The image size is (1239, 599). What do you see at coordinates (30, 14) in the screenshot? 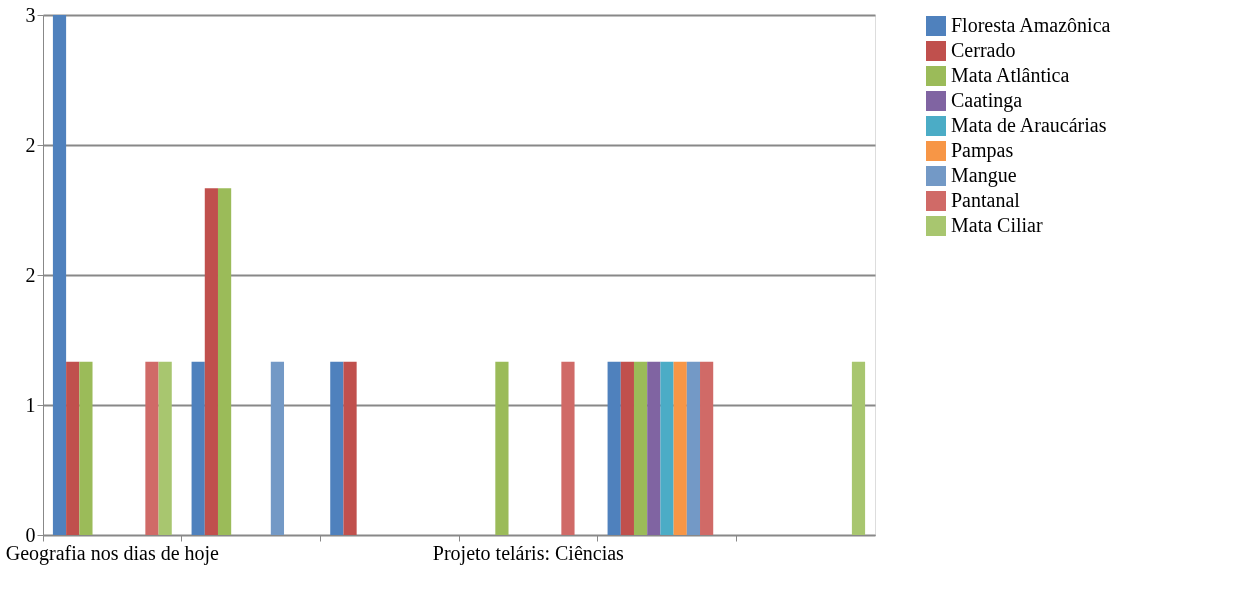
I see `y-tick-label: 3` at bounding box center [30, 14].